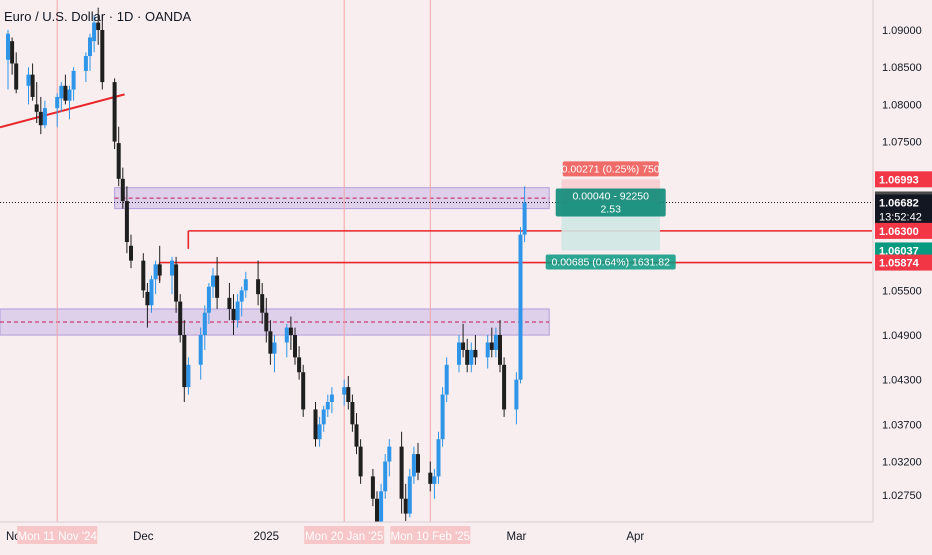 The image size is (932, 555). Describe the element at coordinates (516, 537) in the screenshot. I see `time-tick-label: Mar` at that location.